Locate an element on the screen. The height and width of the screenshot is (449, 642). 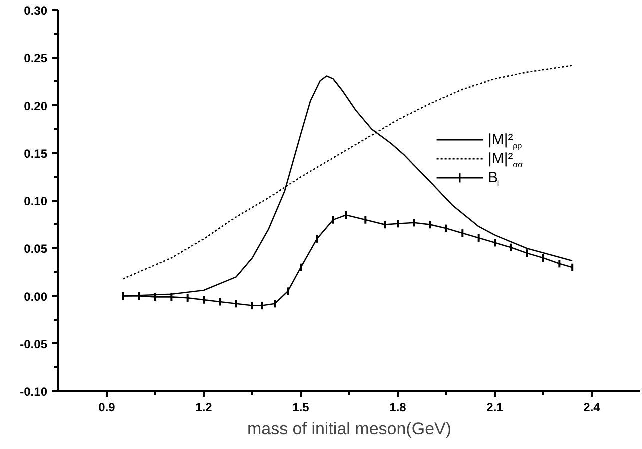
x-tick-label: 0.9 is located at coordinates (107, 407).